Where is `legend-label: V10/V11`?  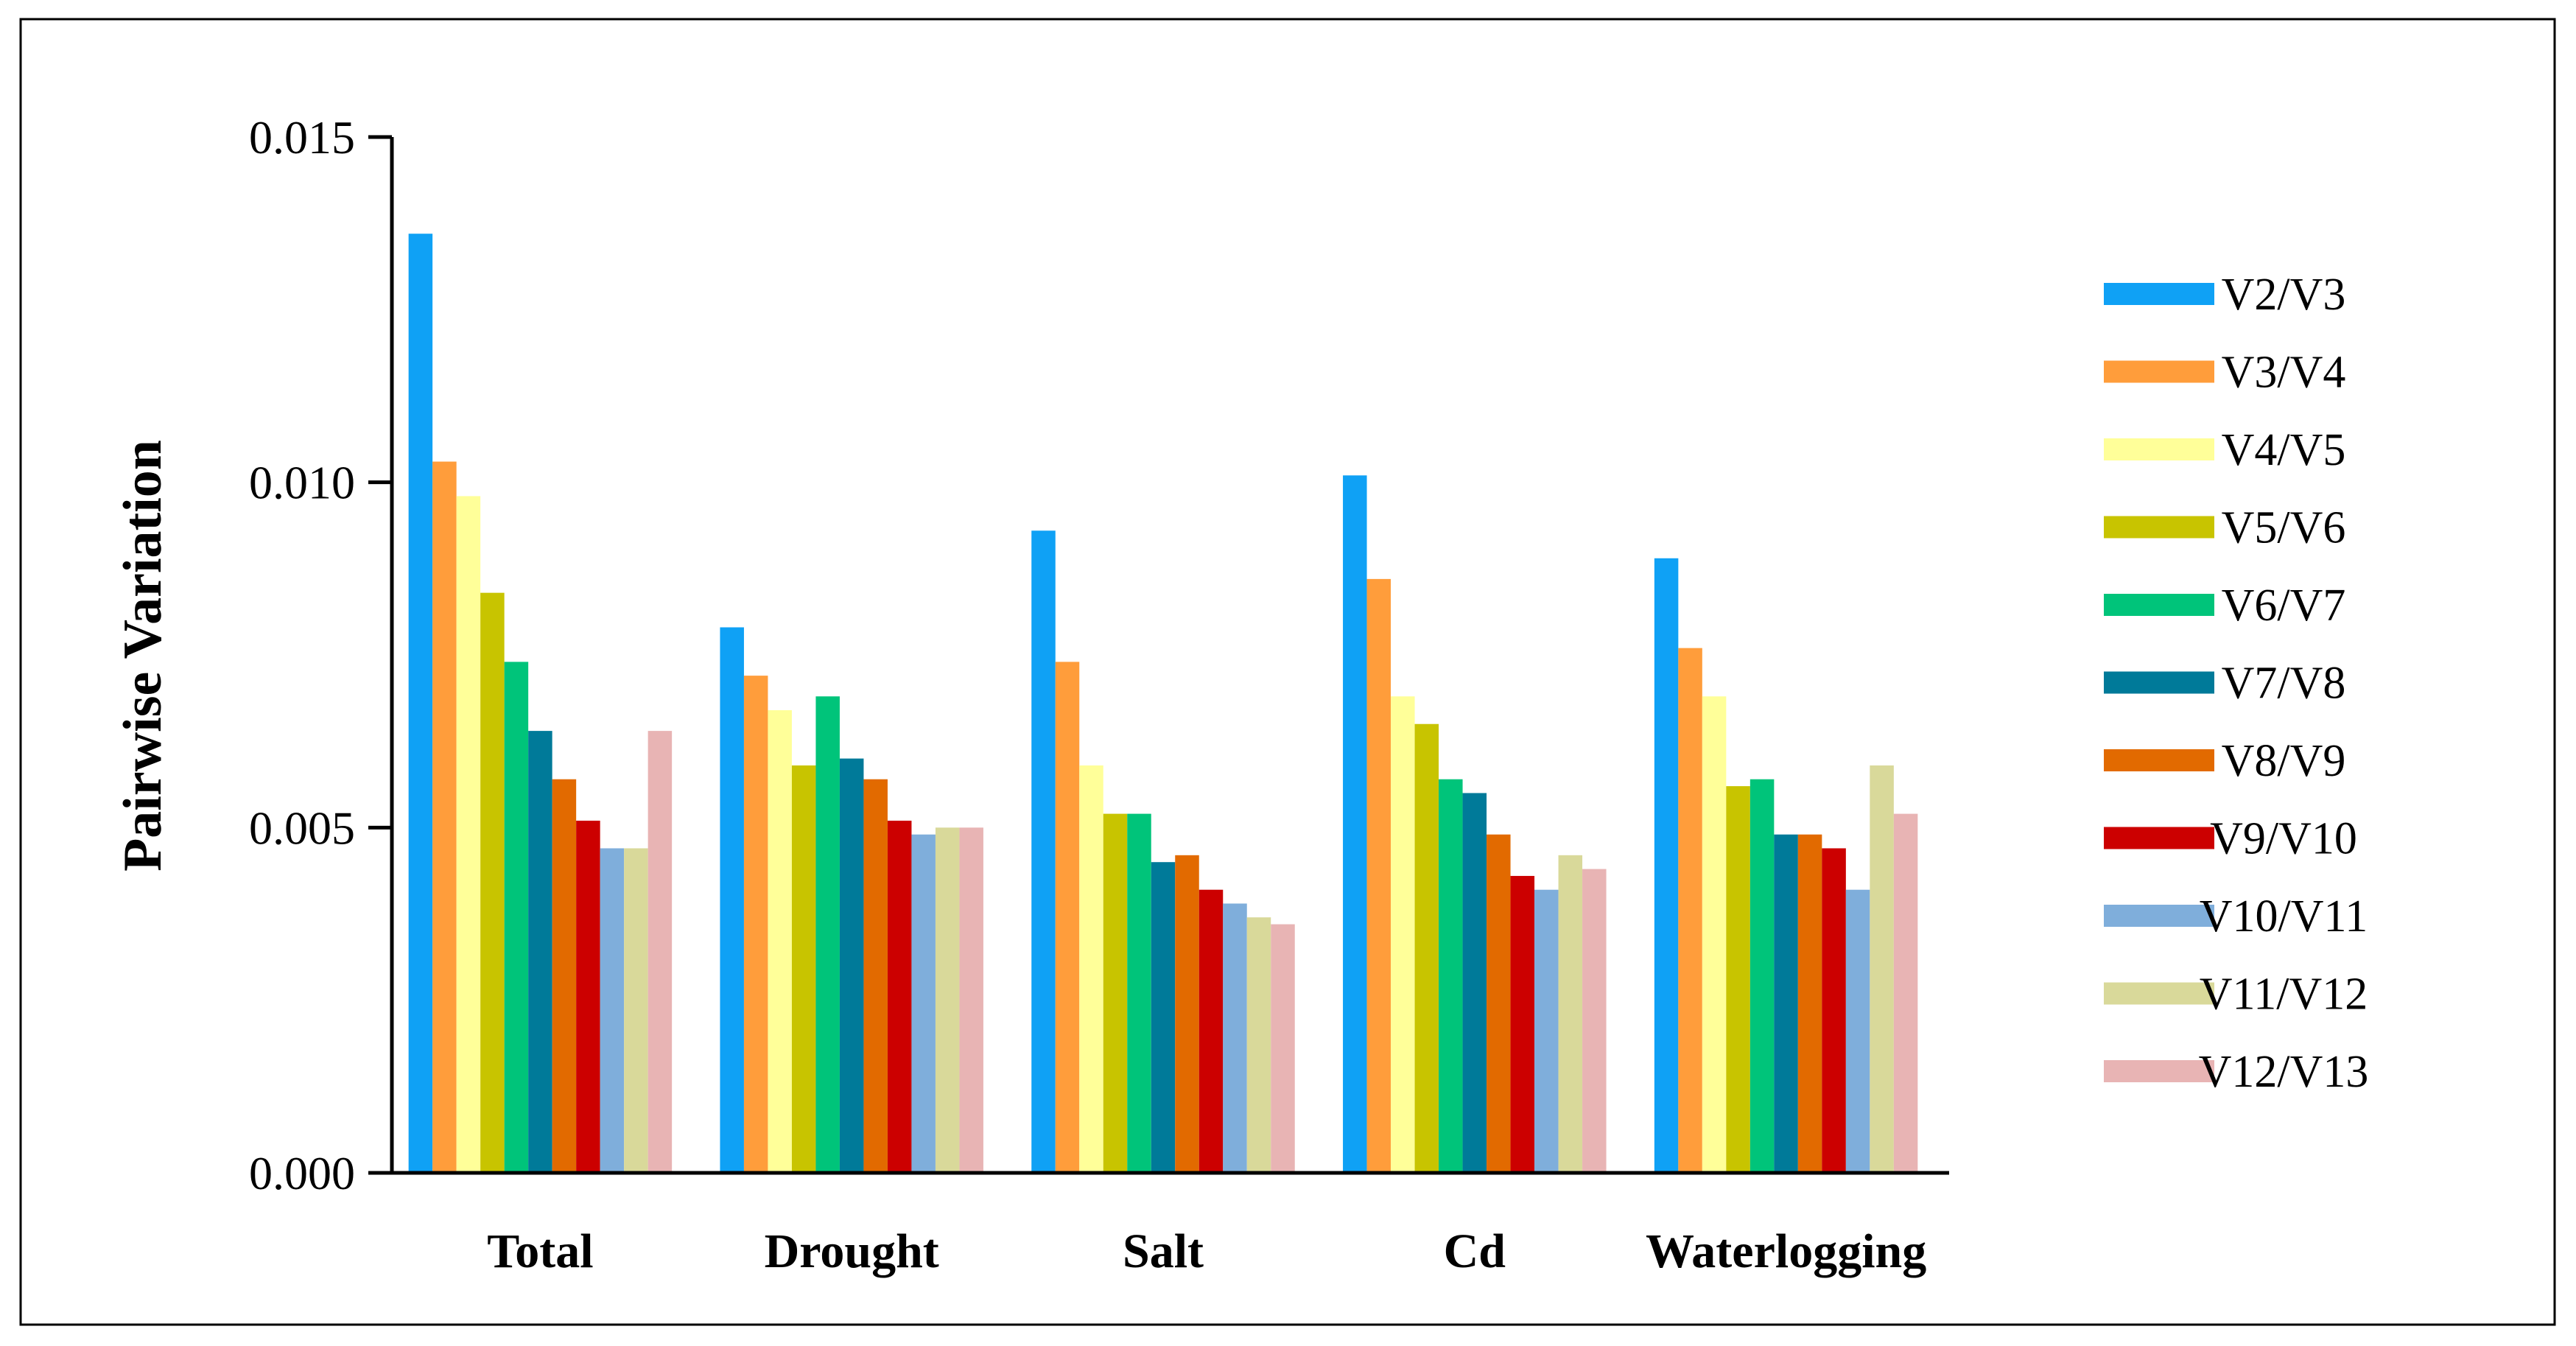
legend-label: V10/V11 is located at coordinates (2284, 916).